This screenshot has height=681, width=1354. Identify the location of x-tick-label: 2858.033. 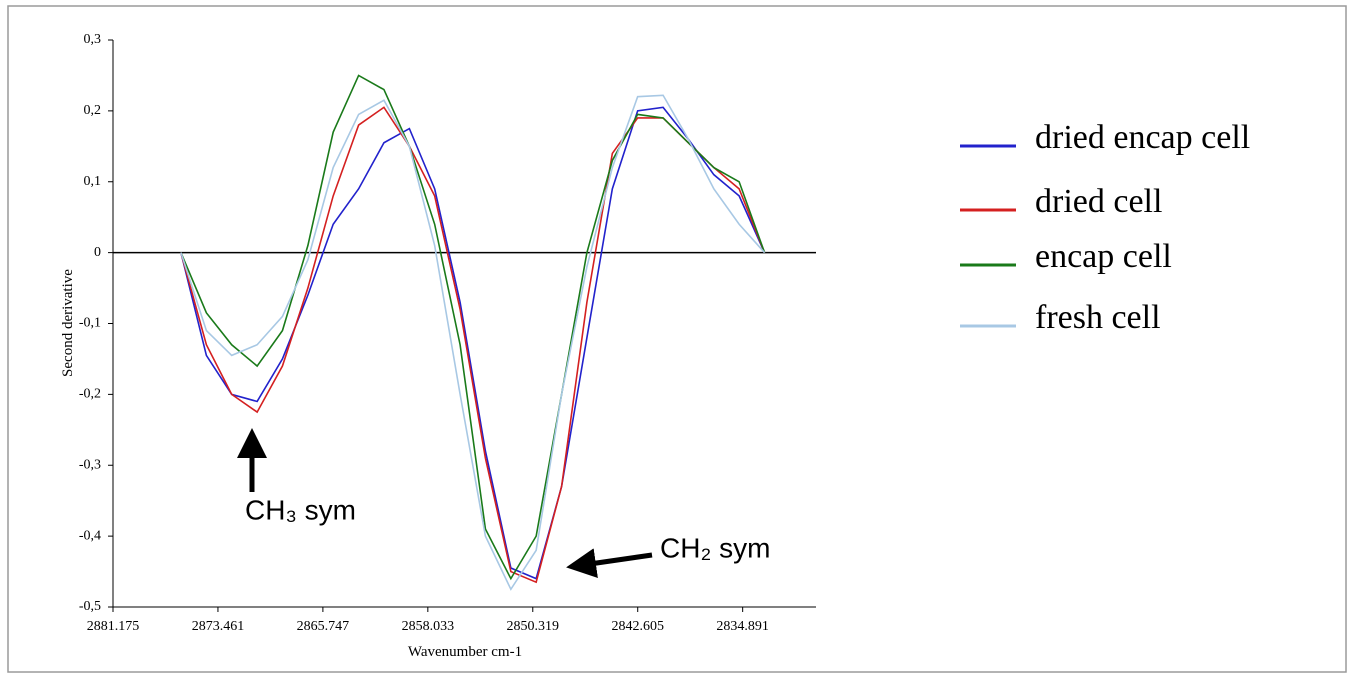
(428, 626).